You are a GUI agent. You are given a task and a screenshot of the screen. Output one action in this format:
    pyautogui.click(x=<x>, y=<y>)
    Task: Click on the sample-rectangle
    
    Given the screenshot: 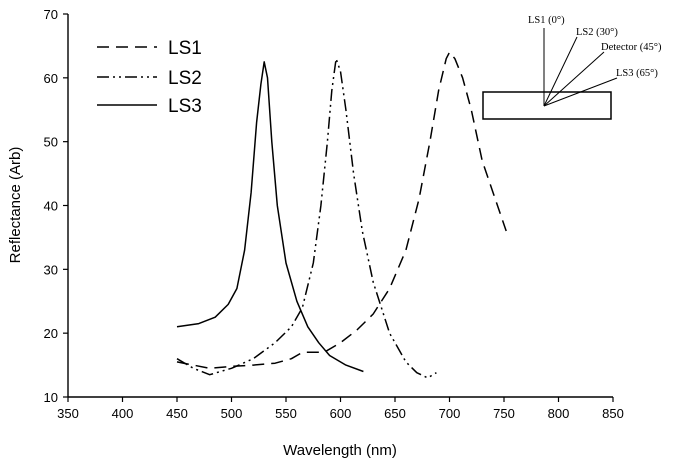 What is the action you would take?
    pyautogui.click(x=547, y=105)
    